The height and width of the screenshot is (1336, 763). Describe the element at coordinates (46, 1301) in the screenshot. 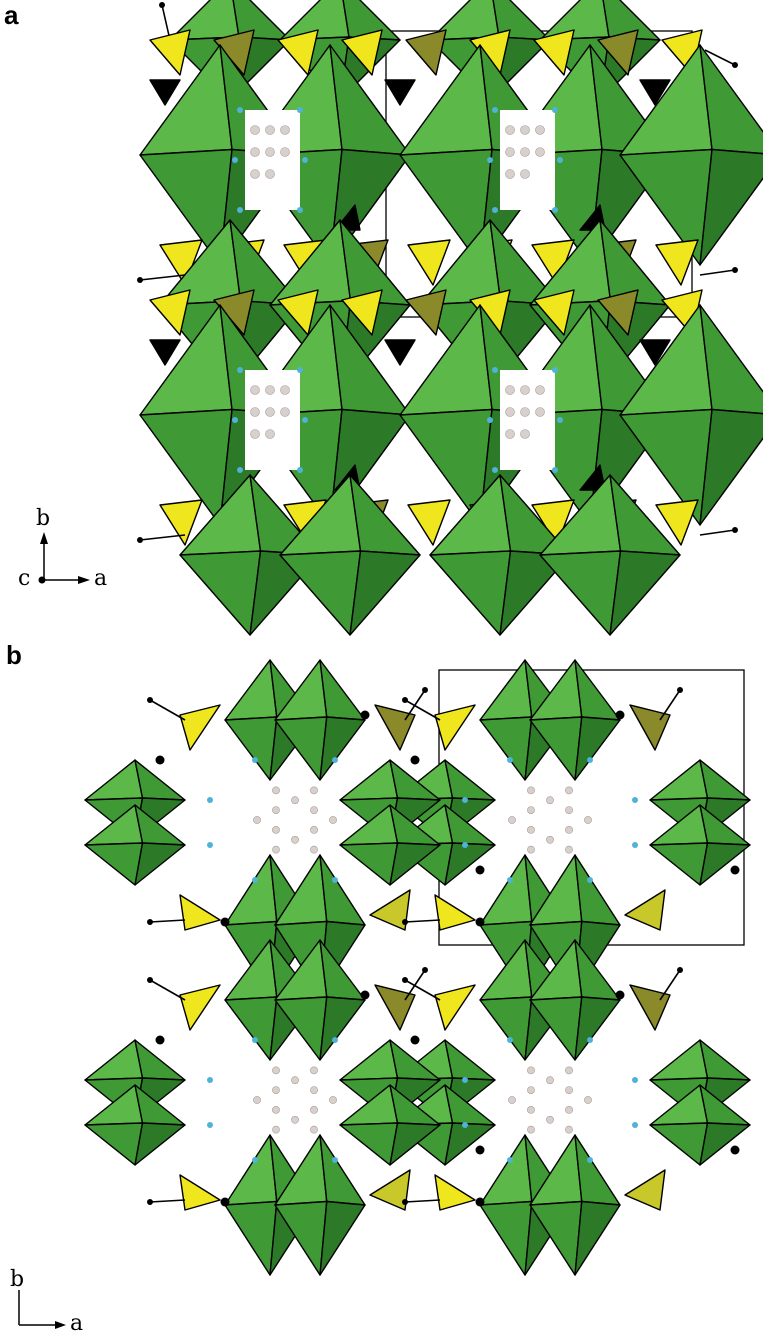

I see `panel-b-axis-indicator: b a` at that location.